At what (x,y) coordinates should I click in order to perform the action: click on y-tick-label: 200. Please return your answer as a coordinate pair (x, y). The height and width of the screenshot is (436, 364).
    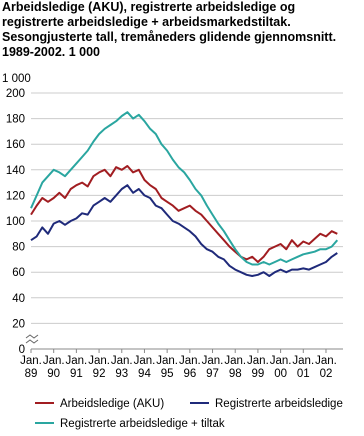
    Looking at the image, I should click on (15, 94).